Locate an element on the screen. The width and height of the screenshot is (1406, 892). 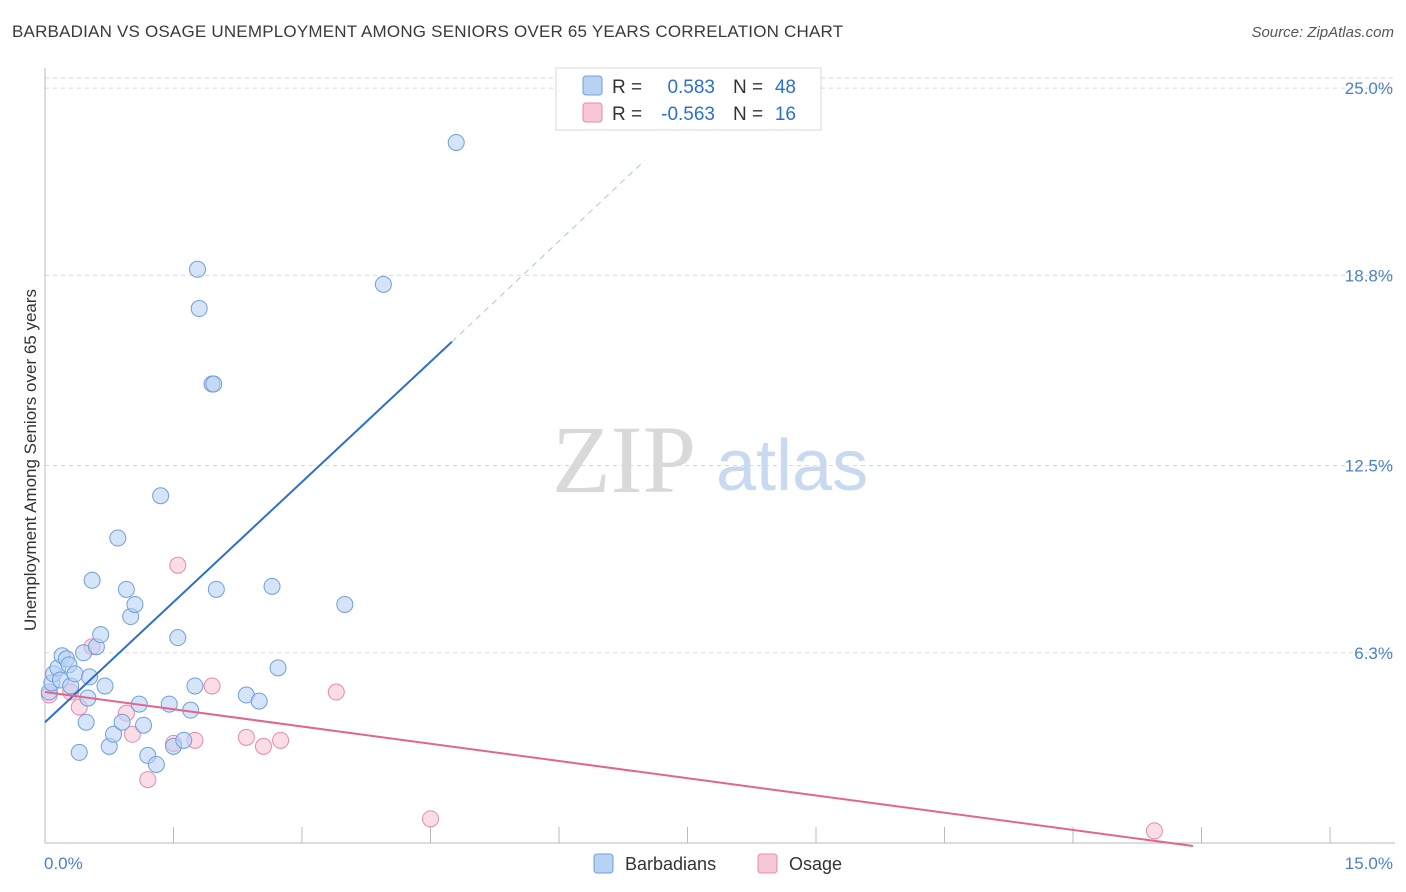
y-tick-label: 12.5% is located at coordinates (1369, 466).